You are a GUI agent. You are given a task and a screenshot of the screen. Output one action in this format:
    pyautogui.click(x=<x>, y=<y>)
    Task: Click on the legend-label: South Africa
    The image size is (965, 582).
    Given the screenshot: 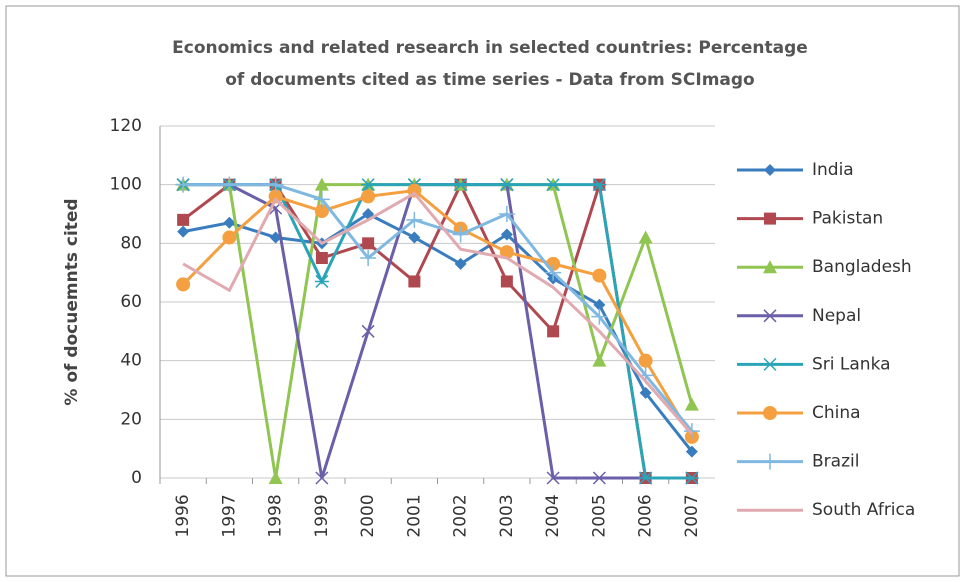 What is the action you would take?
    pyautogui.click(x=863, y=510)
    